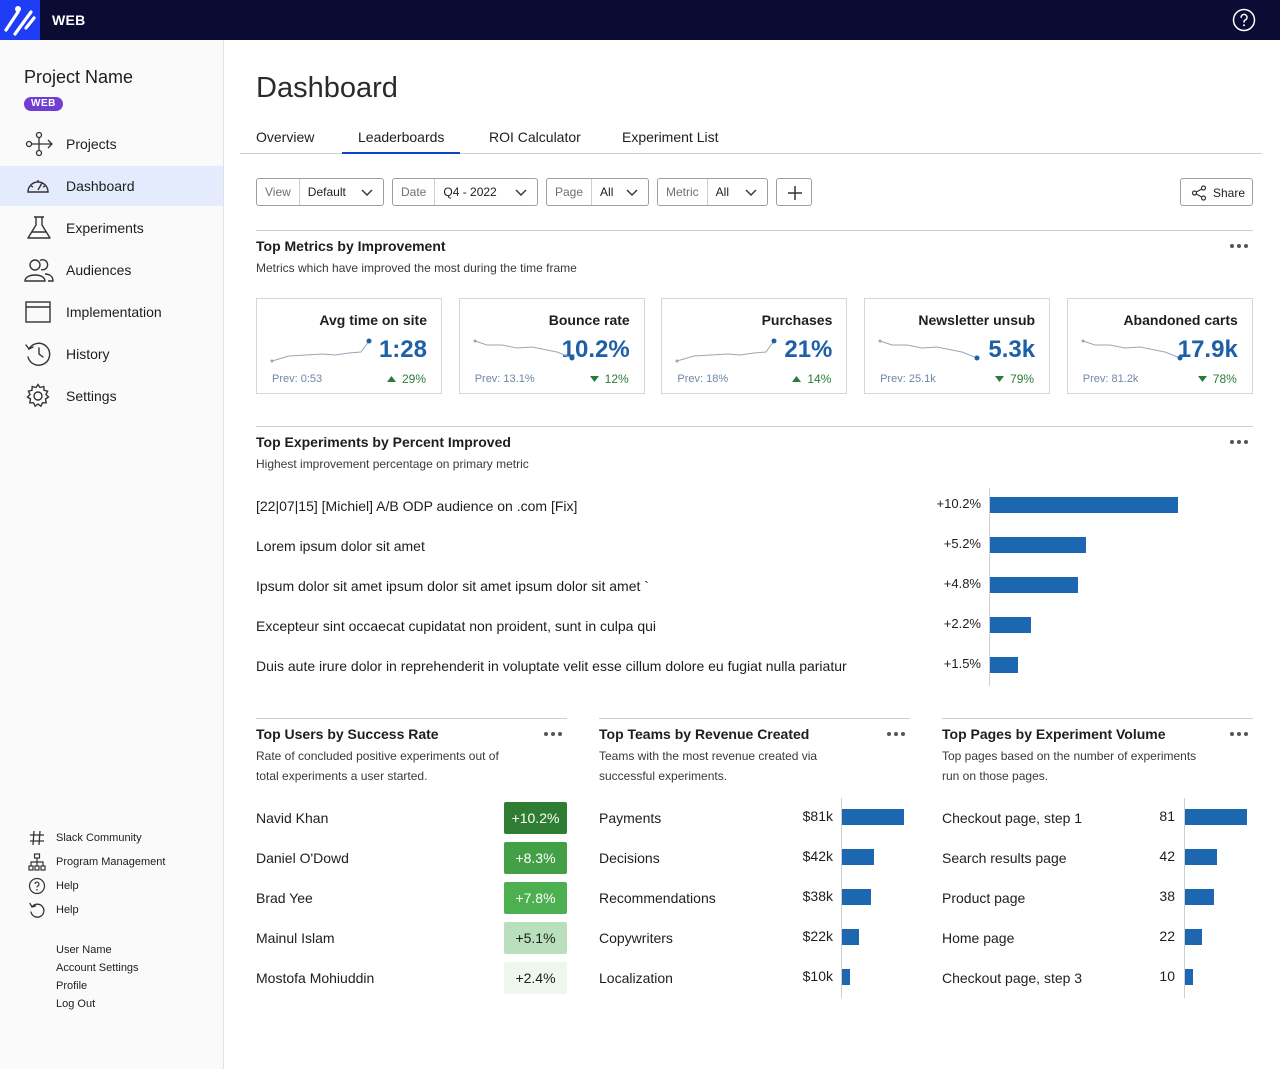 This screenshot has width=1280, height=1069. I want to click on metric-previous: Prev: 13.1%, so click(504, 379).